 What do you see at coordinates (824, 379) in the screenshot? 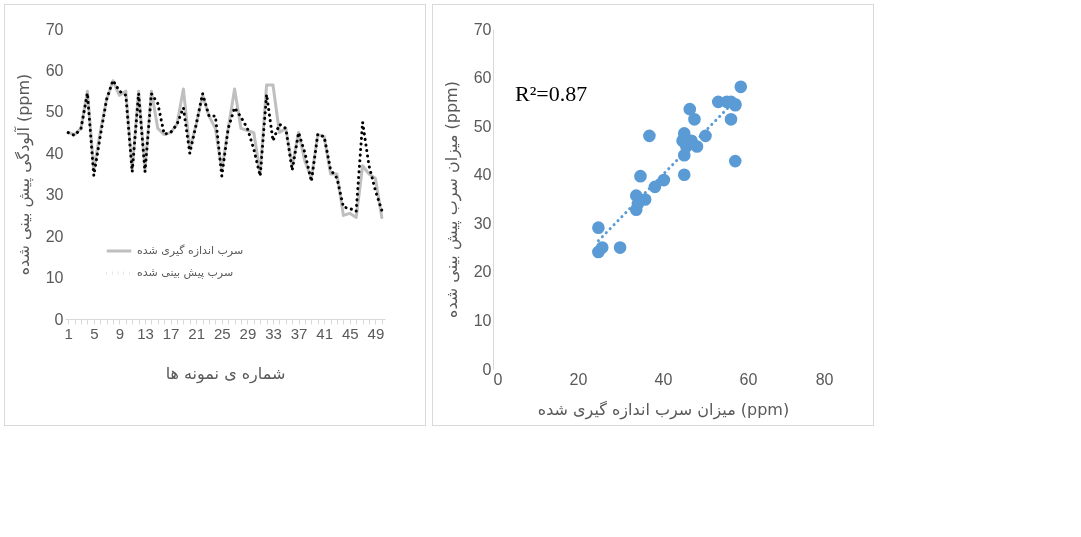
I see `x-tick-label: 80` at bounding box center [824, 379].